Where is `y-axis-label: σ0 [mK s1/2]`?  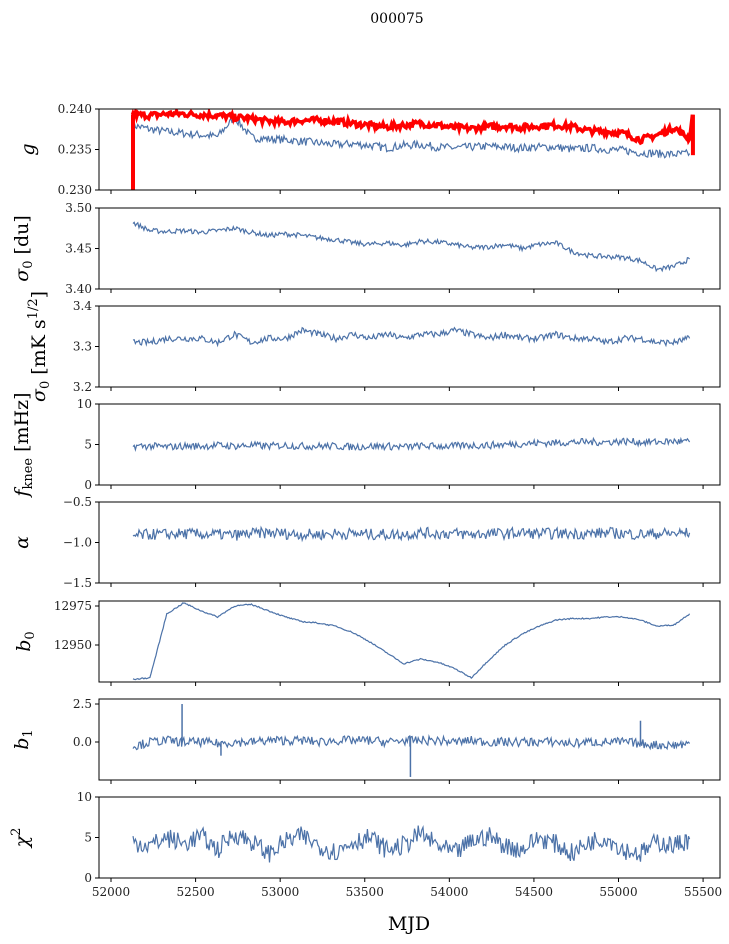
y-axis-label: σ0 [mK s1/2] is located at coordinates (39, 346).